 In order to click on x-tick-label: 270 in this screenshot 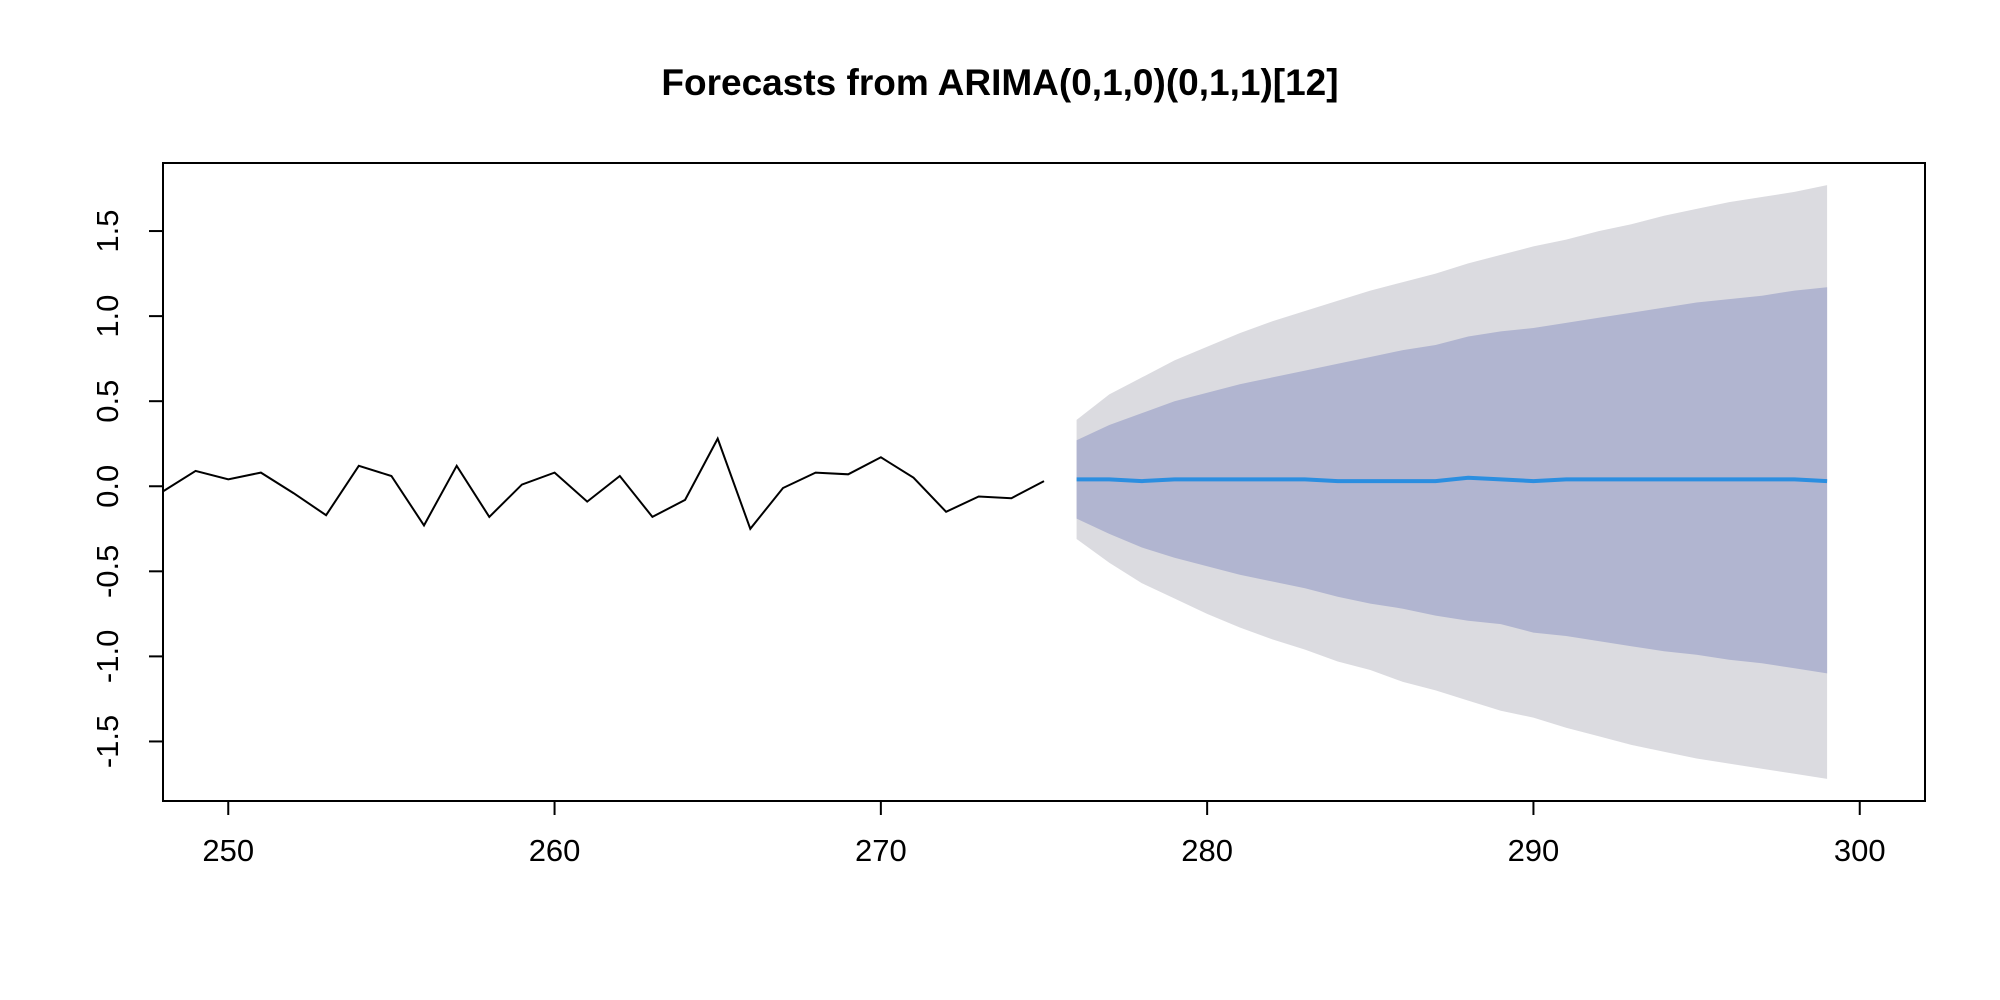, I will do `click(881, 850)`.